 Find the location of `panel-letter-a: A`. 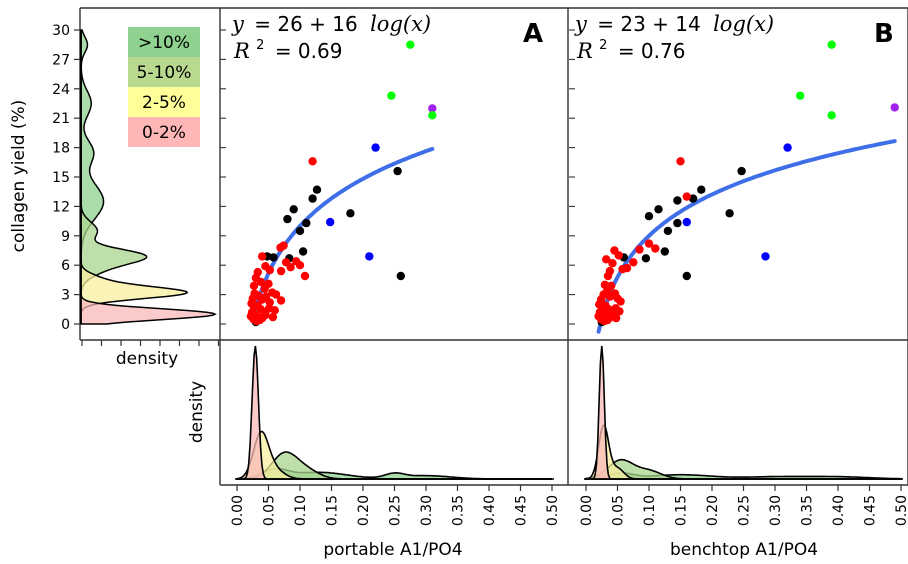

panel-letter-a: A is located at coordinates (533, 34).